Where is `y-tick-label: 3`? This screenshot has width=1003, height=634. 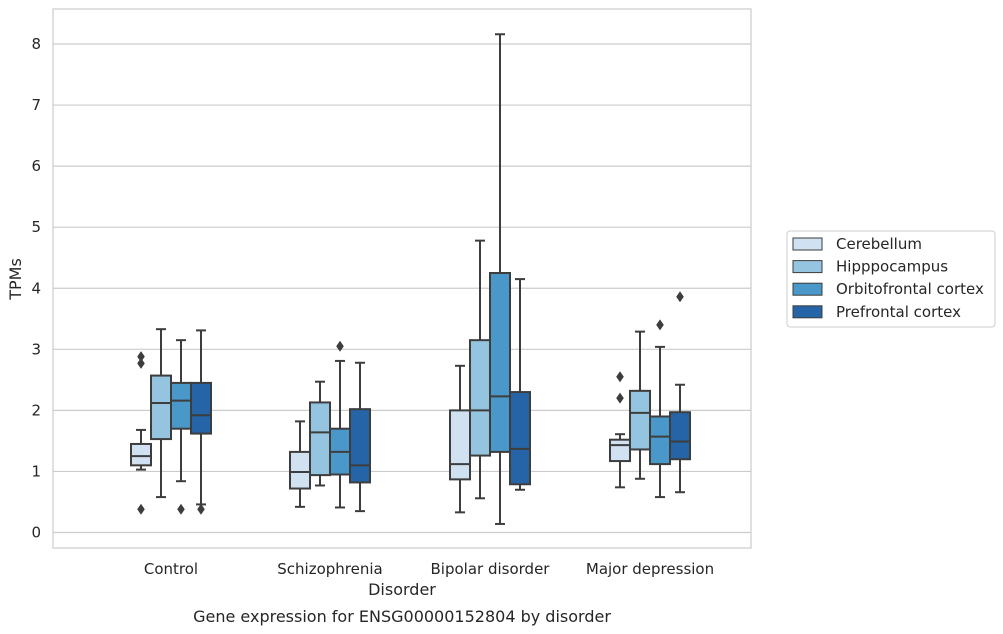 y-tick-label: 3 is located at coordinates (36, 349).